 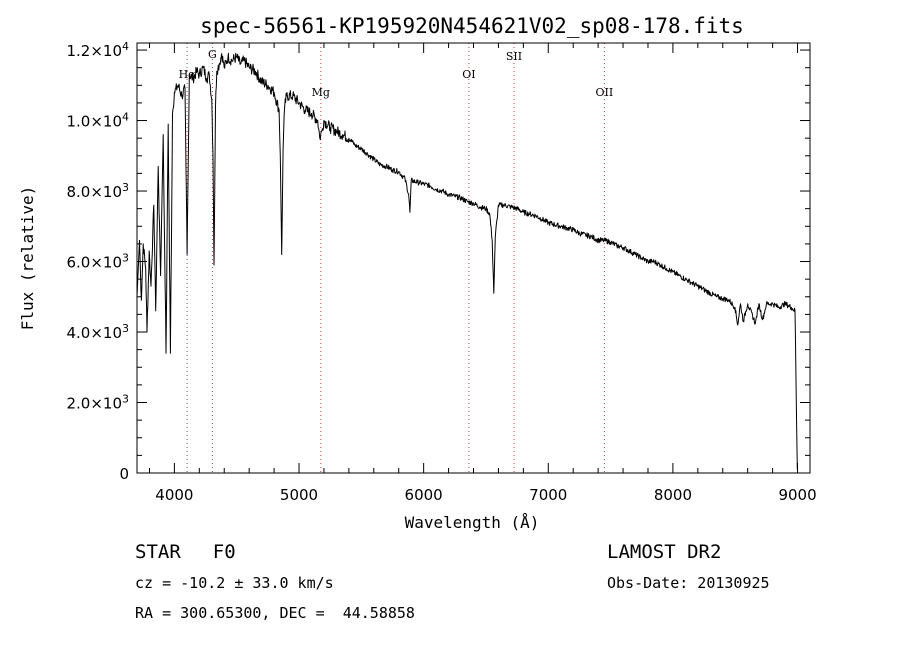 I want to click on x-tick-label: 7000, so click(x=548, y=495).